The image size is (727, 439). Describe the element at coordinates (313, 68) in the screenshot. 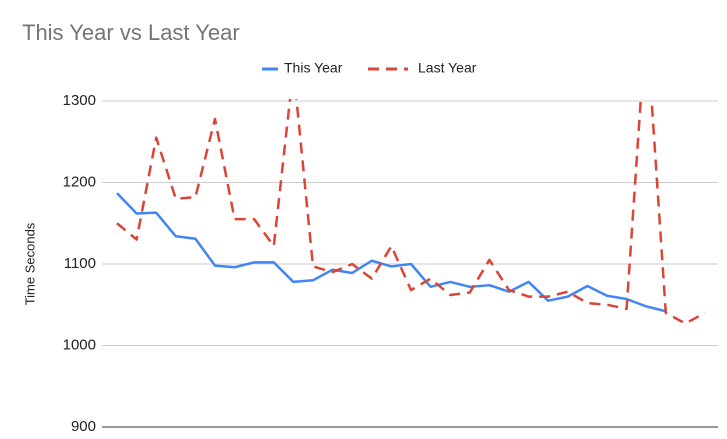

I see `legend-label: This Year` at that location.